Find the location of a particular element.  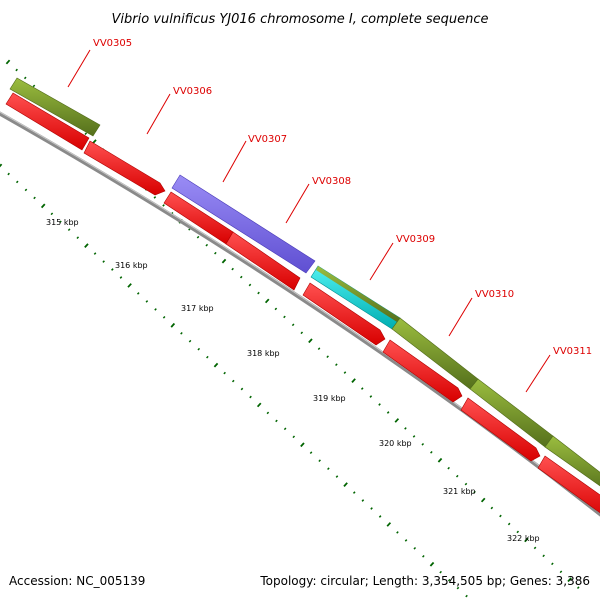

position-label: 318 kbp is located at coordinates (263, 353).